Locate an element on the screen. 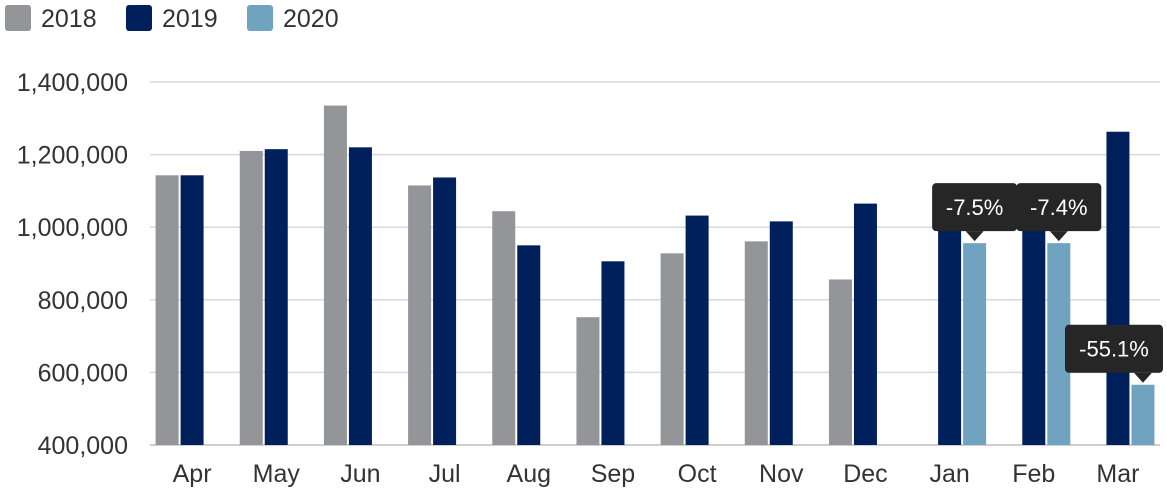 Image resolution: width=1167 pixels, height=490 pixels. bar-2019-jan is located at coordinates (950, 330).